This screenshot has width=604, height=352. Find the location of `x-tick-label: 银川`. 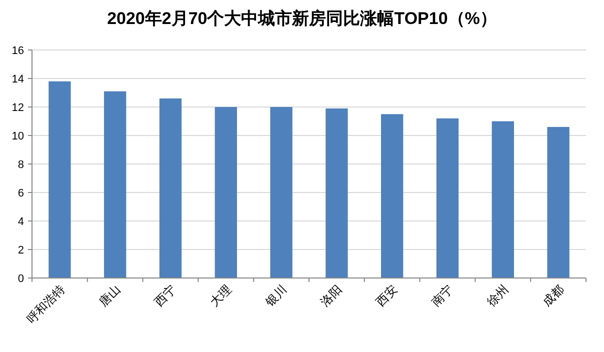

x-tick-label: 银川 is located at coordinates (276, 296).